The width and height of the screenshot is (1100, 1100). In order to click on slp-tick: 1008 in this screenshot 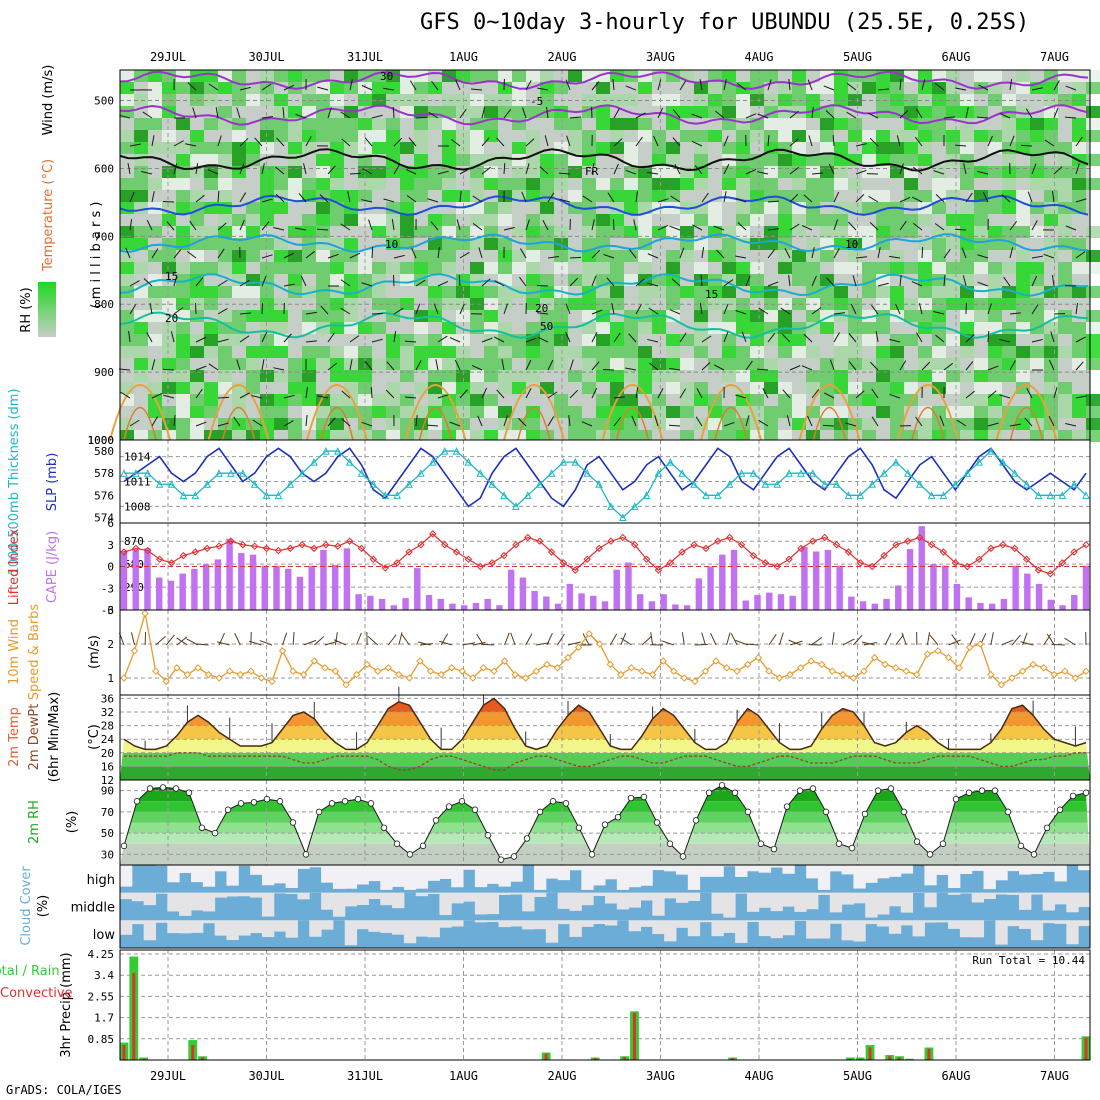, I will do `click(137, 506)`.